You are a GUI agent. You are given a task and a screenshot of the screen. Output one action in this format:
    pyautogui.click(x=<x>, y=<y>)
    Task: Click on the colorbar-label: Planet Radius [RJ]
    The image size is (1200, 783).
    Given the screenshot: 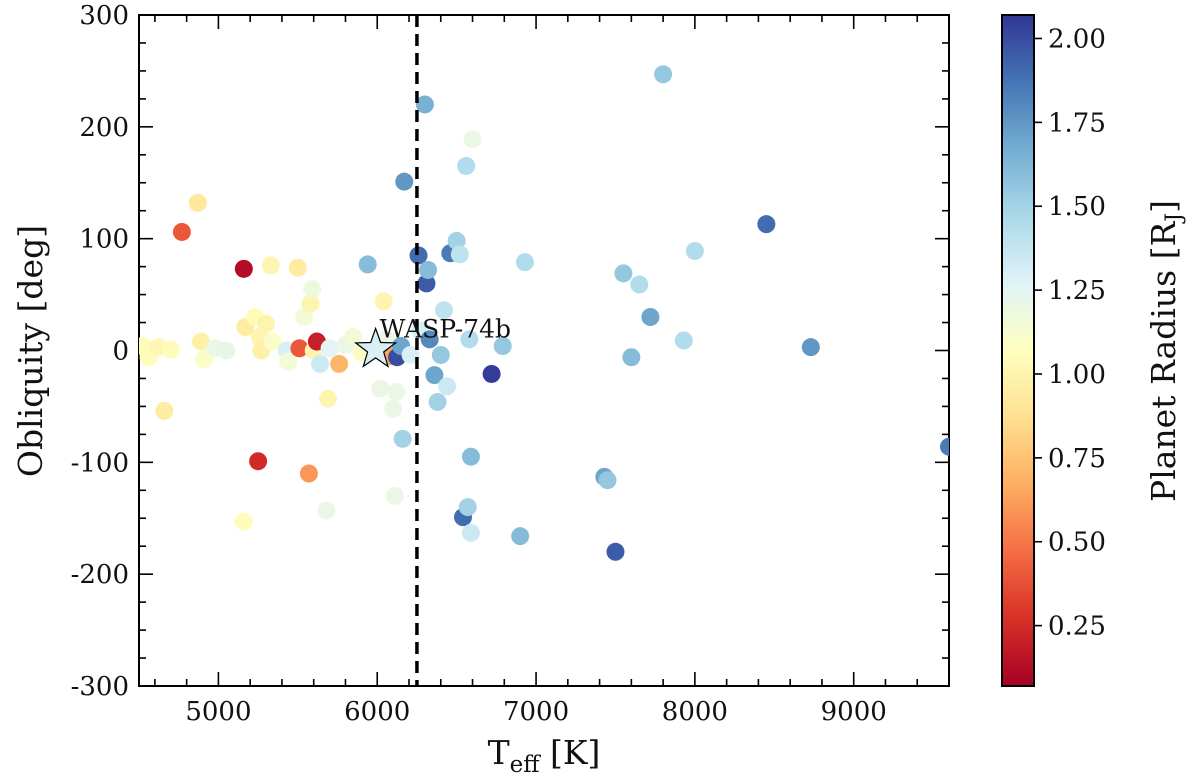 What is the action you would take?
    pyautogui.click(x=1165, y=351)
    